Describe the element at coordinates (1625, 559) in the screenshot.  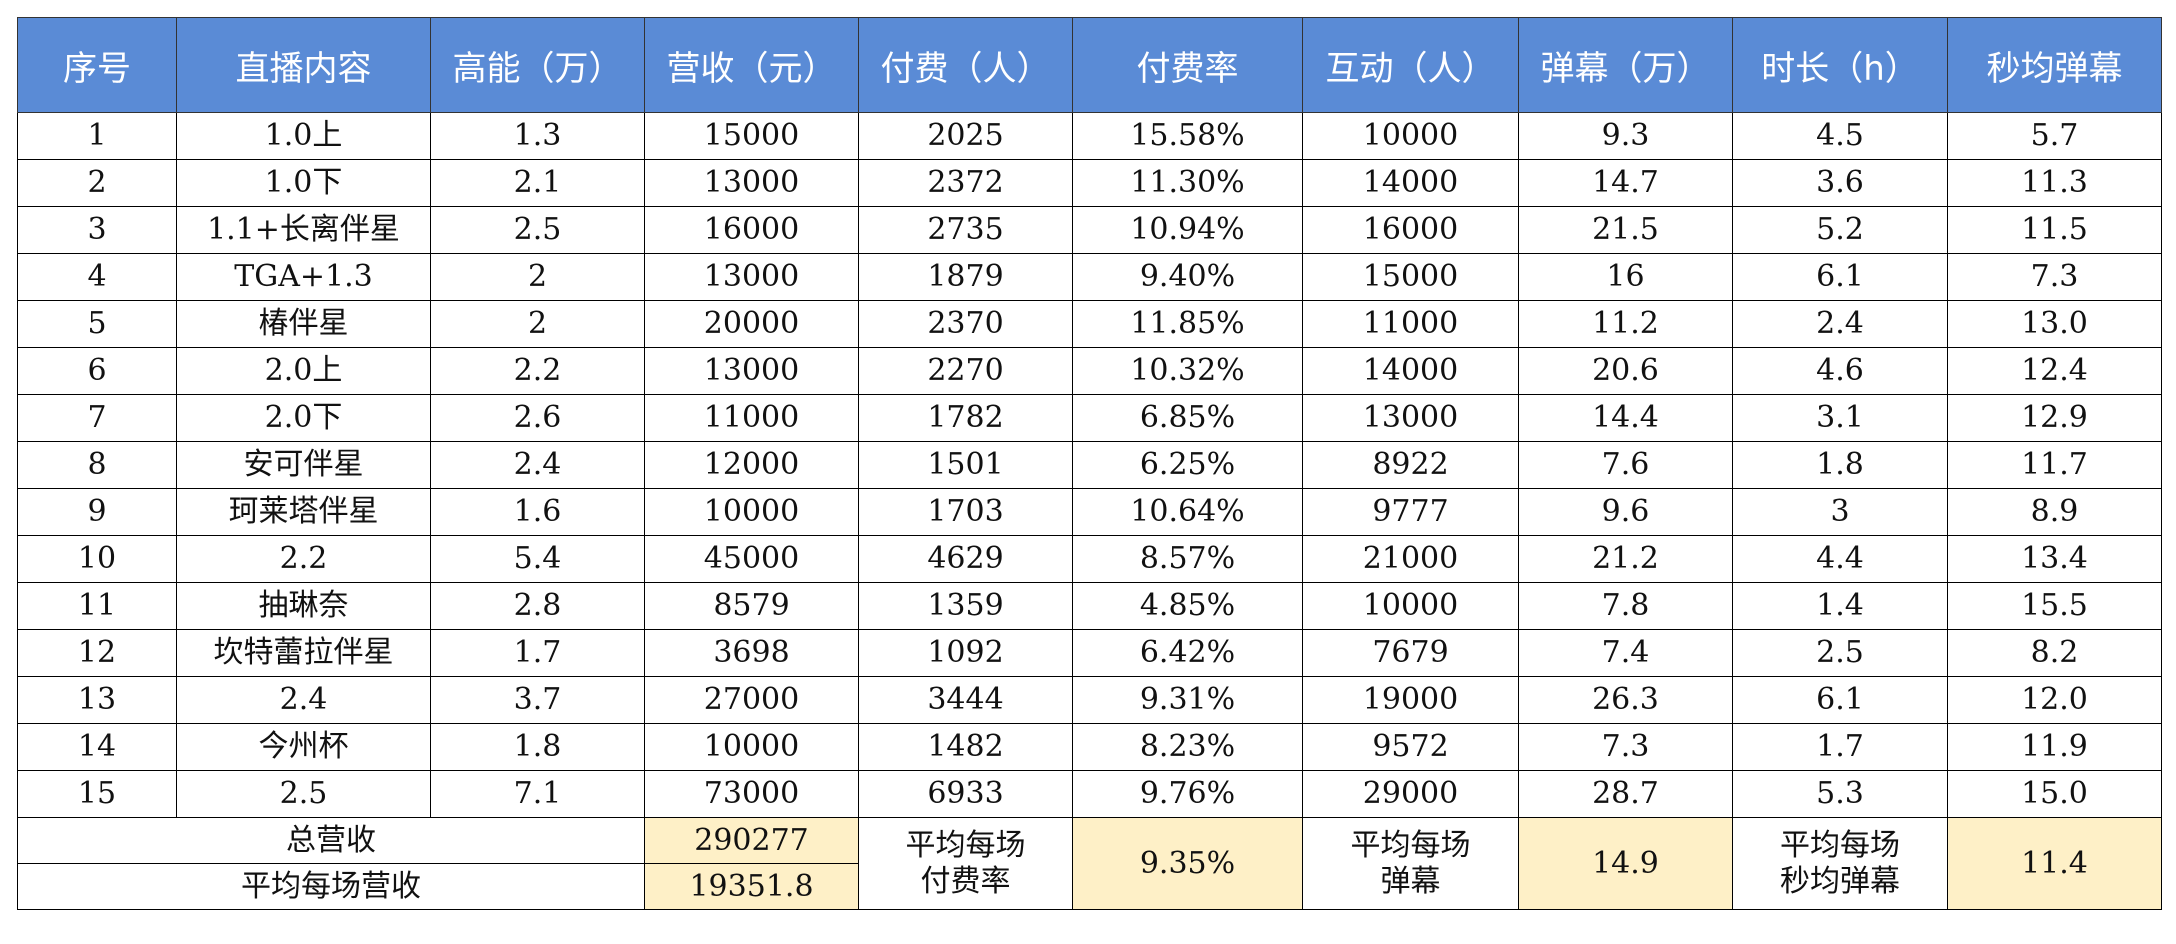
I see `data-cell: 21.2` at that location.